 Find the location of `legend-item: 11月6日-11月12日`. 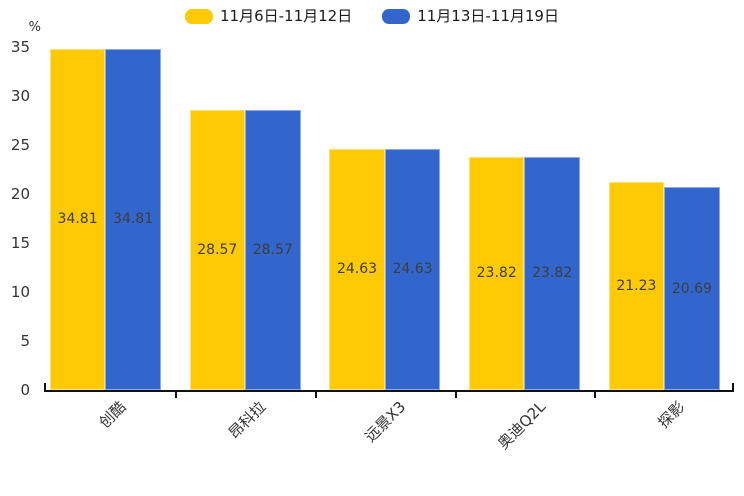

legend-item: 11月6日-11月12日 is located at coordinates (268, 16).